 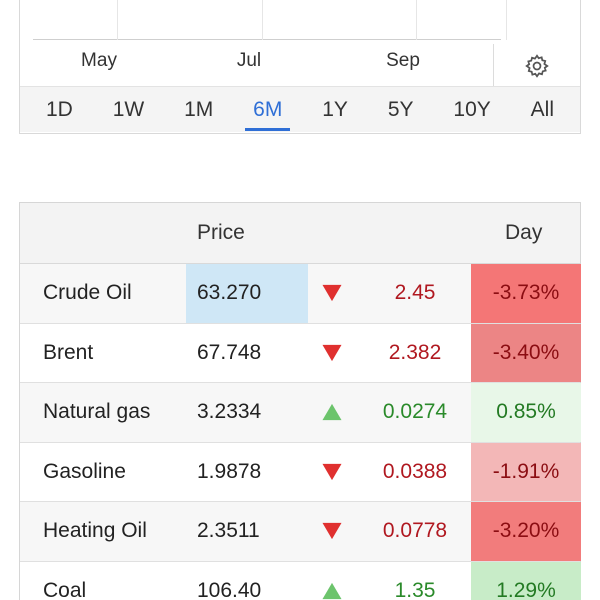 I want to click on commodity-name: Crude Oil, so click(x=87, y=292).